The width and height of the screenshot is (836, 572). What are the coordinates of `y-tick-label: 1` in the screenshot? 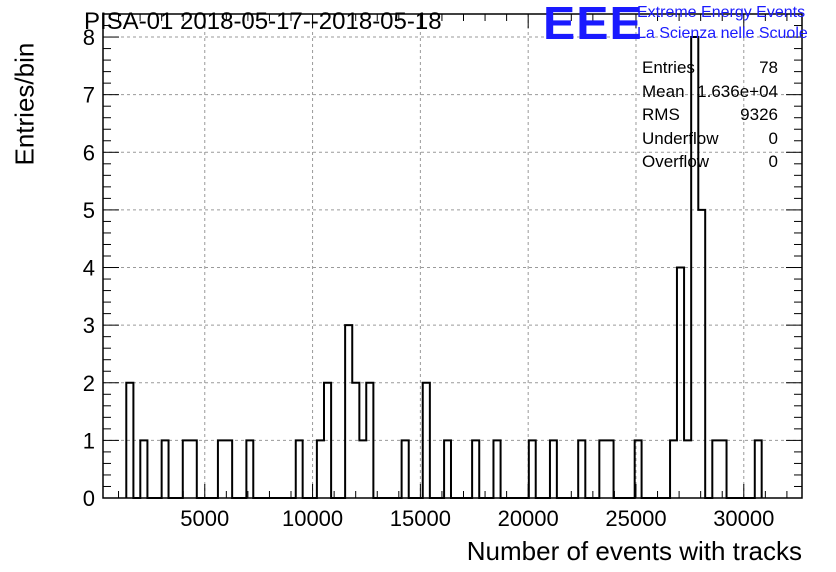 It's located at (89, 440).